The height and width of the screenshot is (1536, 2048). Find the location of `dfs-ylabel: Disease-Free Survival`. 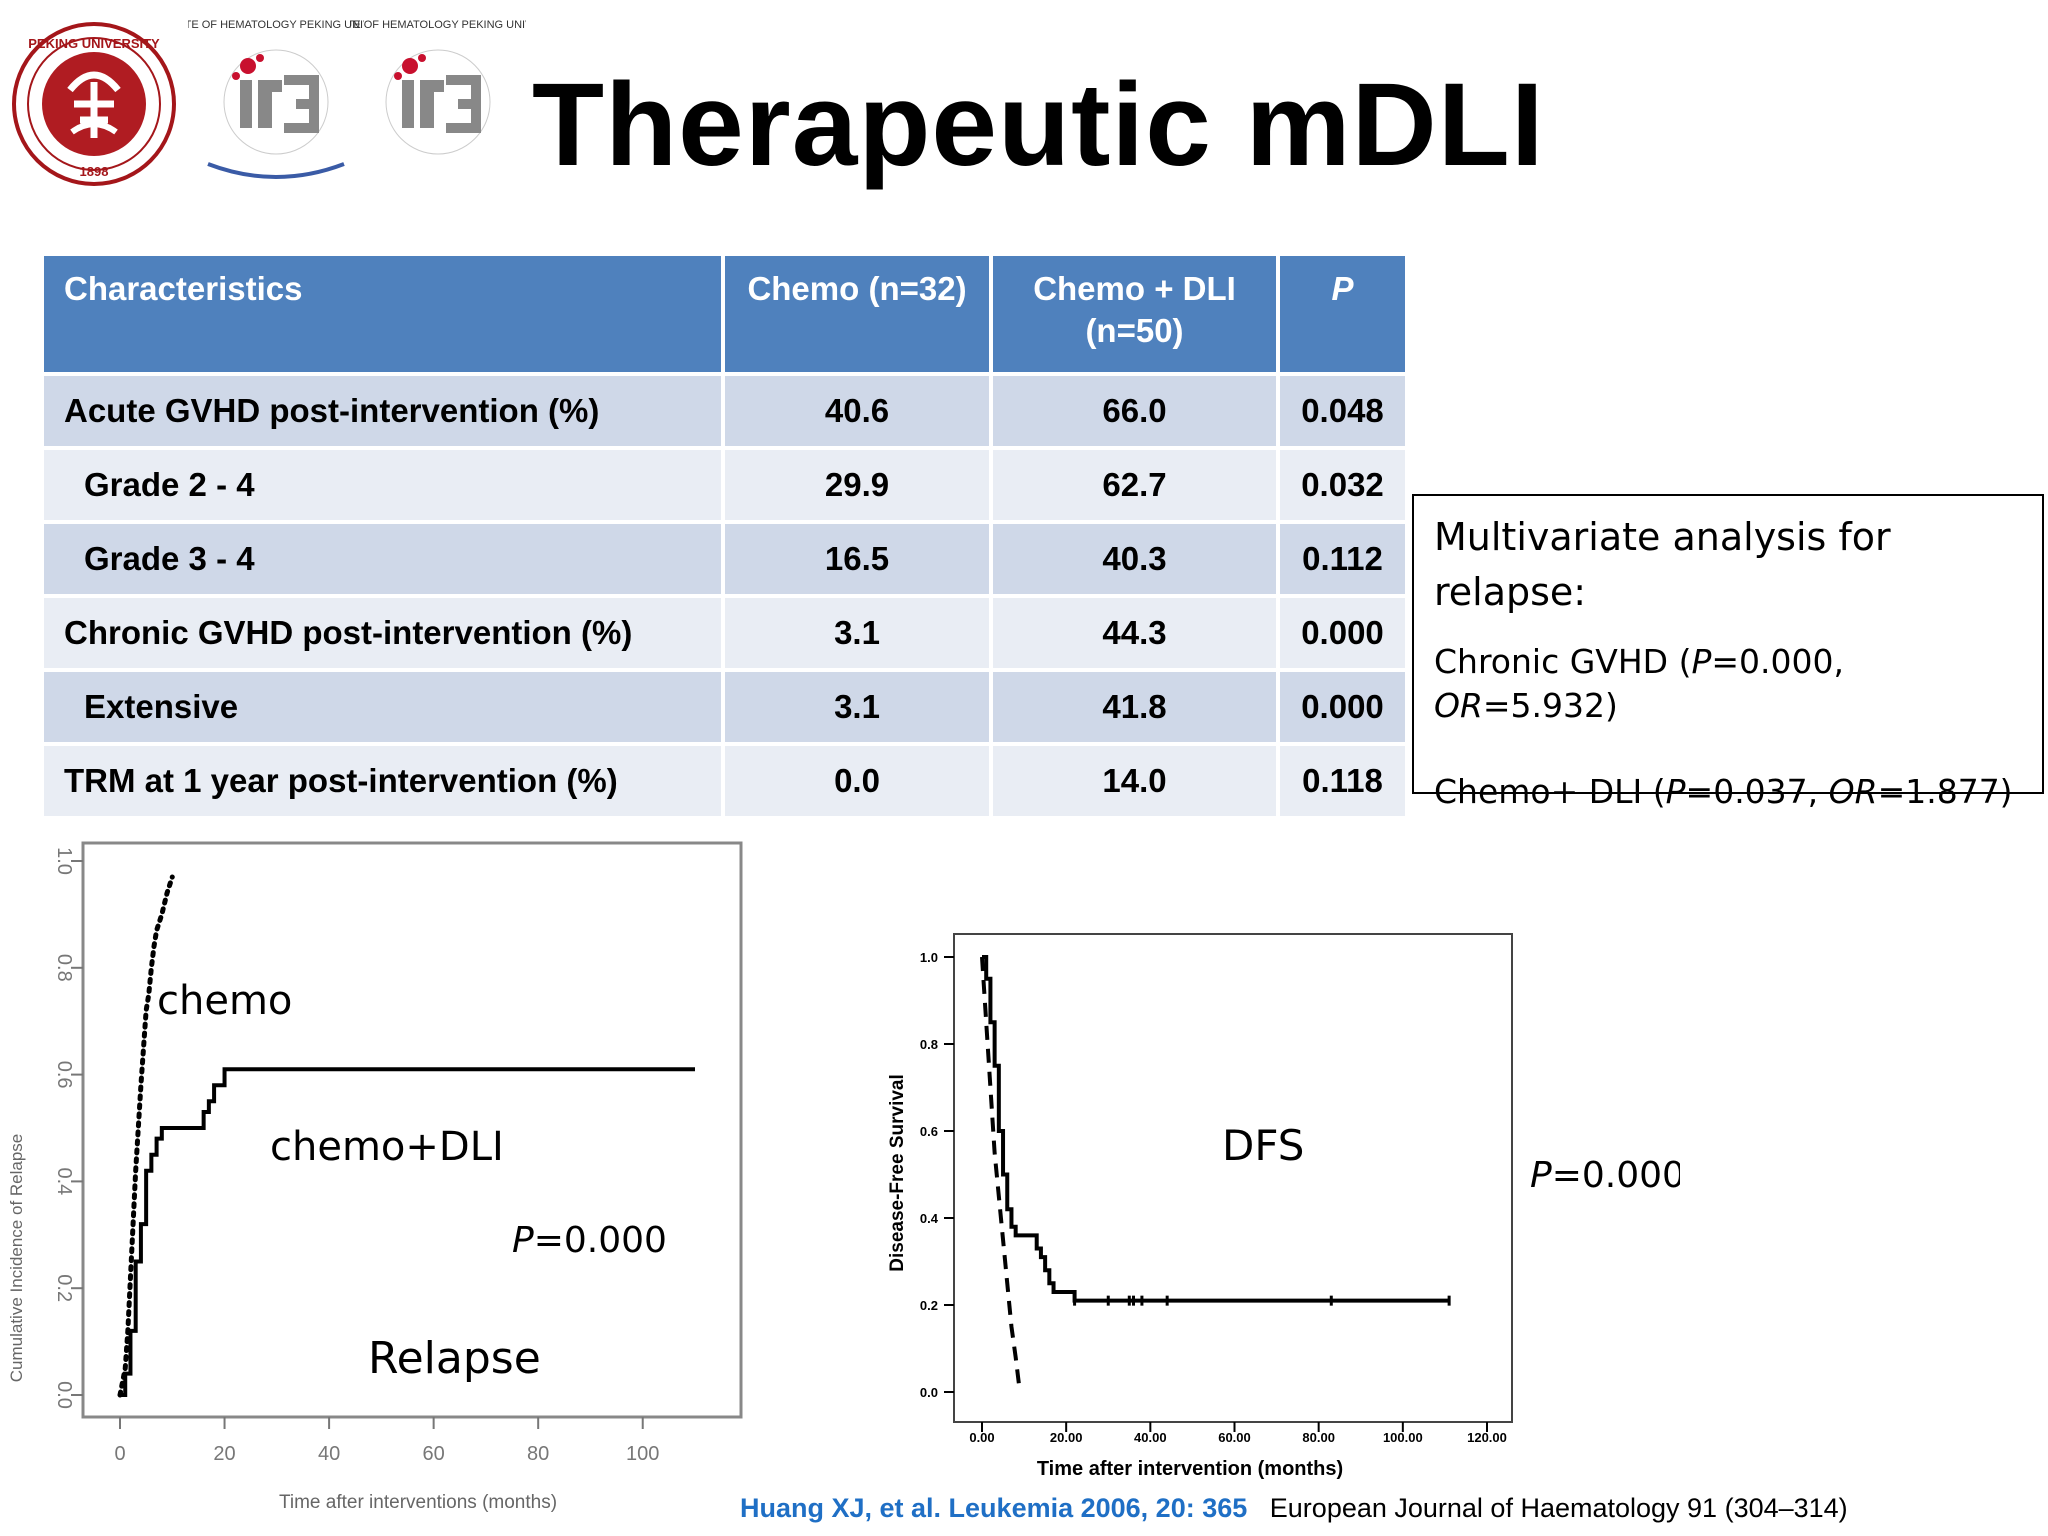

dfs-ylabel: Disease-Free Survival is located at coordinates (897, 1173).